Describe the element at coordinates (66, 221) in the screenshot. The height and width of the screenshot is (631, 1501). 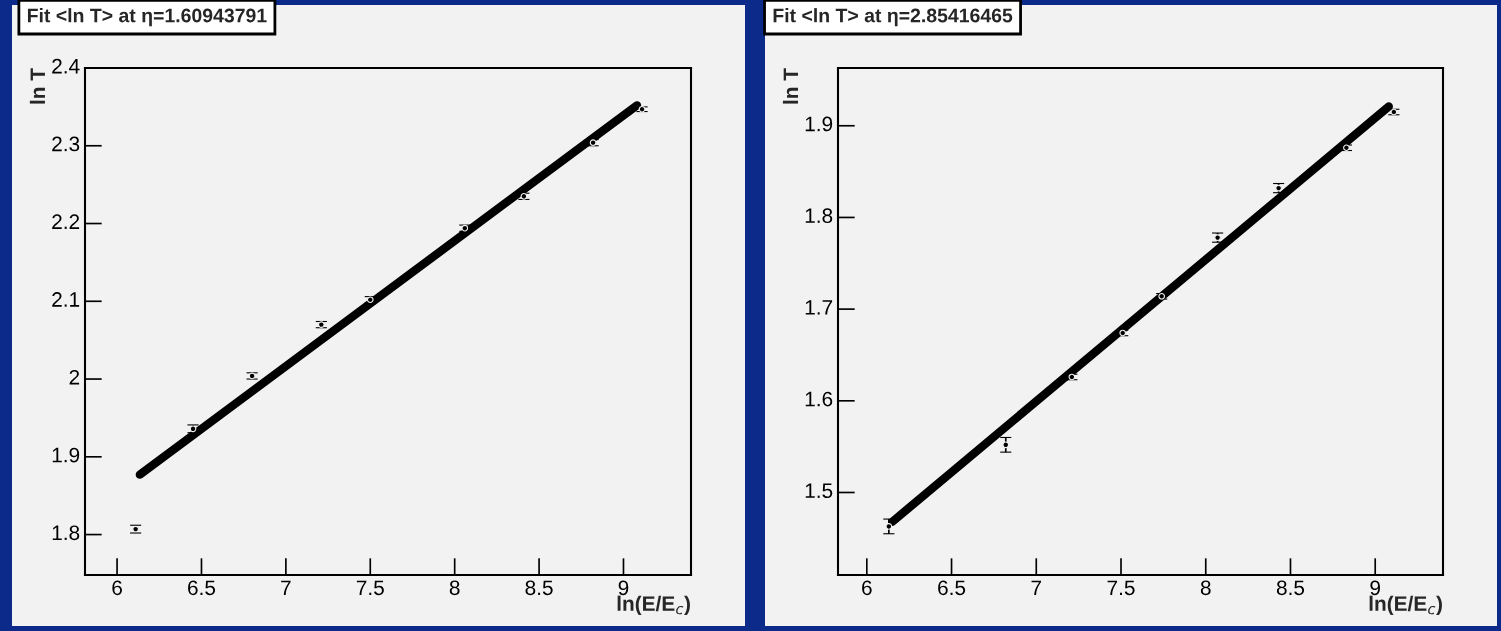
I see `y-tick-label: 2.2` at that location.